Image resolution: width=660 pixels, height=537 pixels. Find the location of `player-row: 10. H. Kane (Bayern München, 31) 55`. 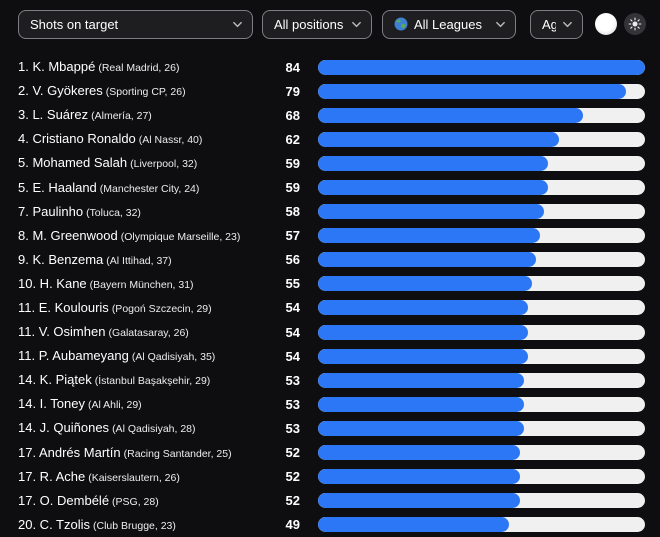

player-row: 10. H. Kane (Bayern München, 31) 55 is located at coordinates (331, 284).